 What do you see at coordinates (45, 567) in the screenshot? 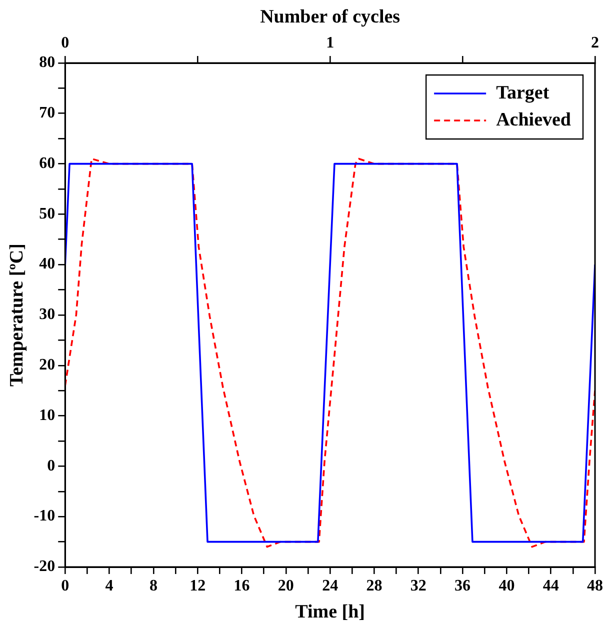
I see `y-tick-label: -20` at bounding box center [45, 567].